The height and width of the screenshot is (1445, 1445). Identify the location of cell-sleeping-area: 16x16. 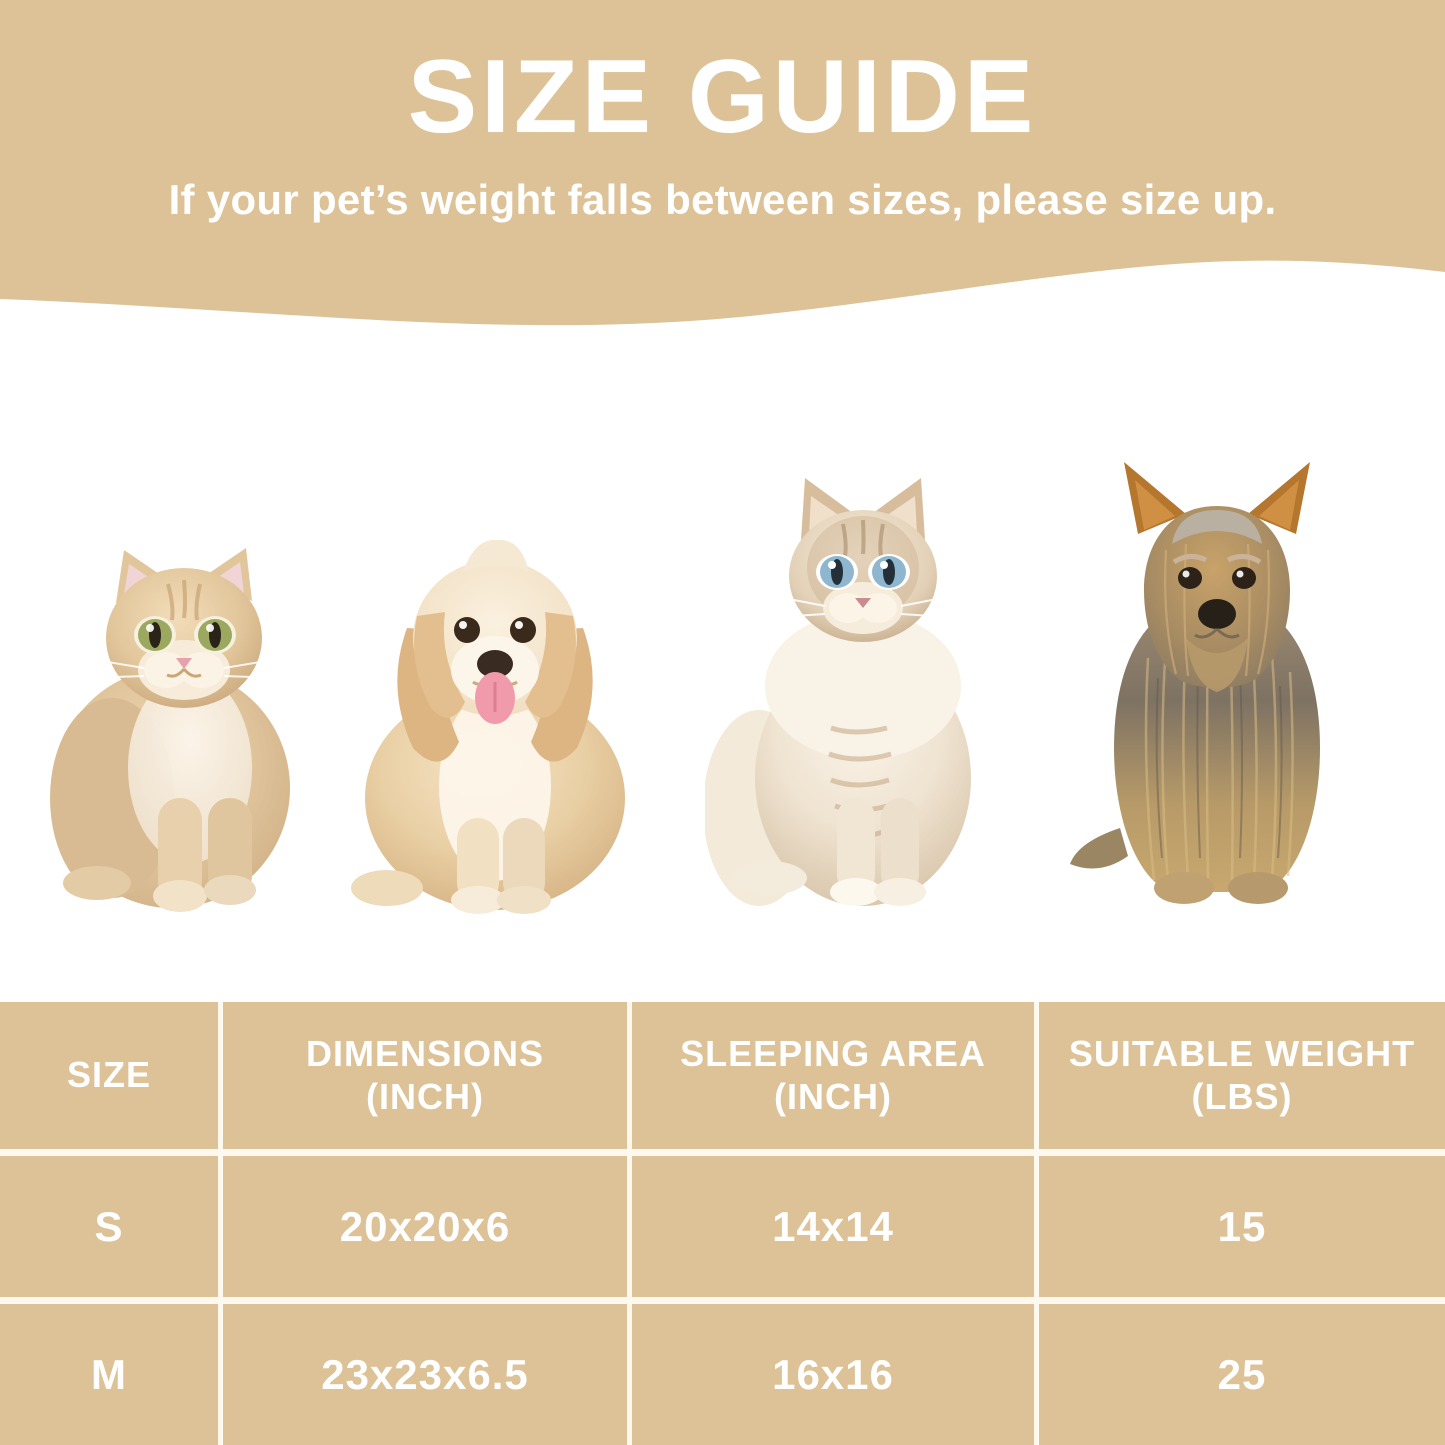
(833, 1374).